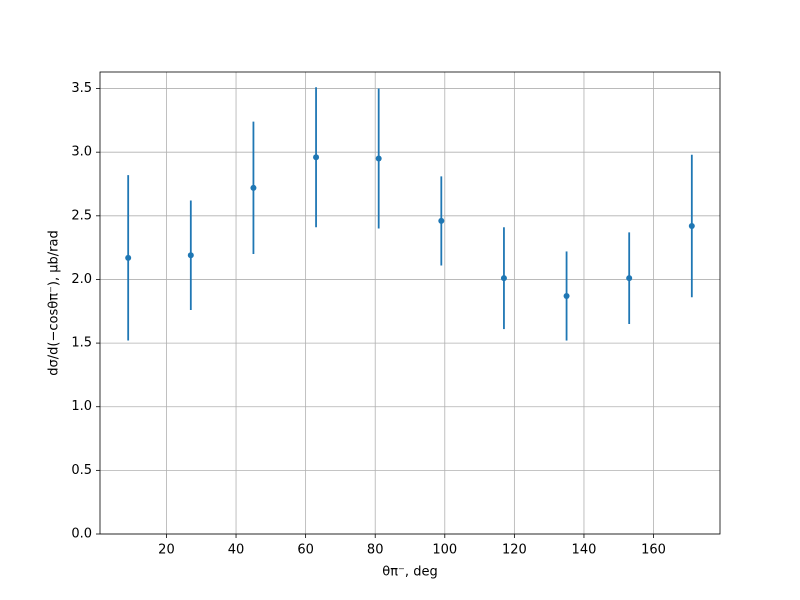 Image resolution: width=800 pixels, height=600 pixels. What do you see at coordinates (444, 550) in the screenshot?
I see `x-tick-label: 100` at bounding box center [444, 550].